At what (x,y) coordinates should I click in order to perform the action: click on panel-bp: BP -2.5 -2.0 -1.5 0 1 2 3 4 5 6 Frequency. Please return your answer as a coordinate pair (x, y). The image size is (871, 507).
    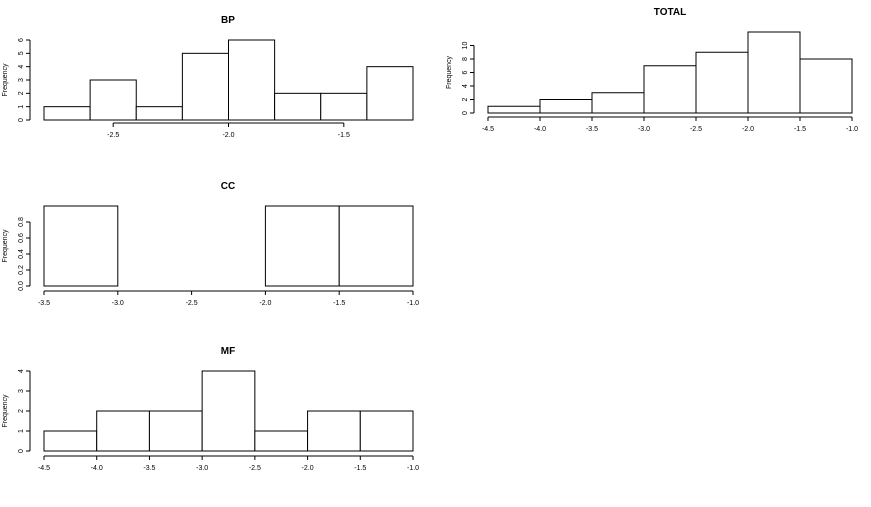
    Looking at the image, I should click on (208, 77).